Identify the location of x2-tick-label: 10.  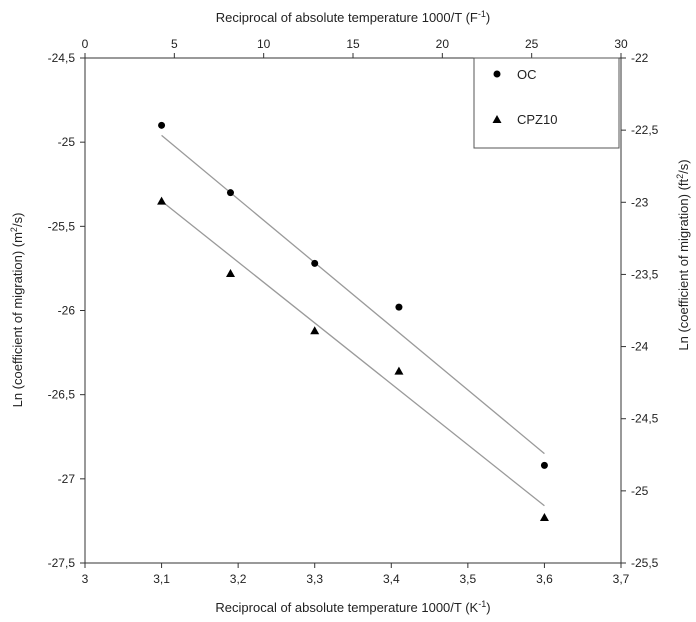
(264, 44).